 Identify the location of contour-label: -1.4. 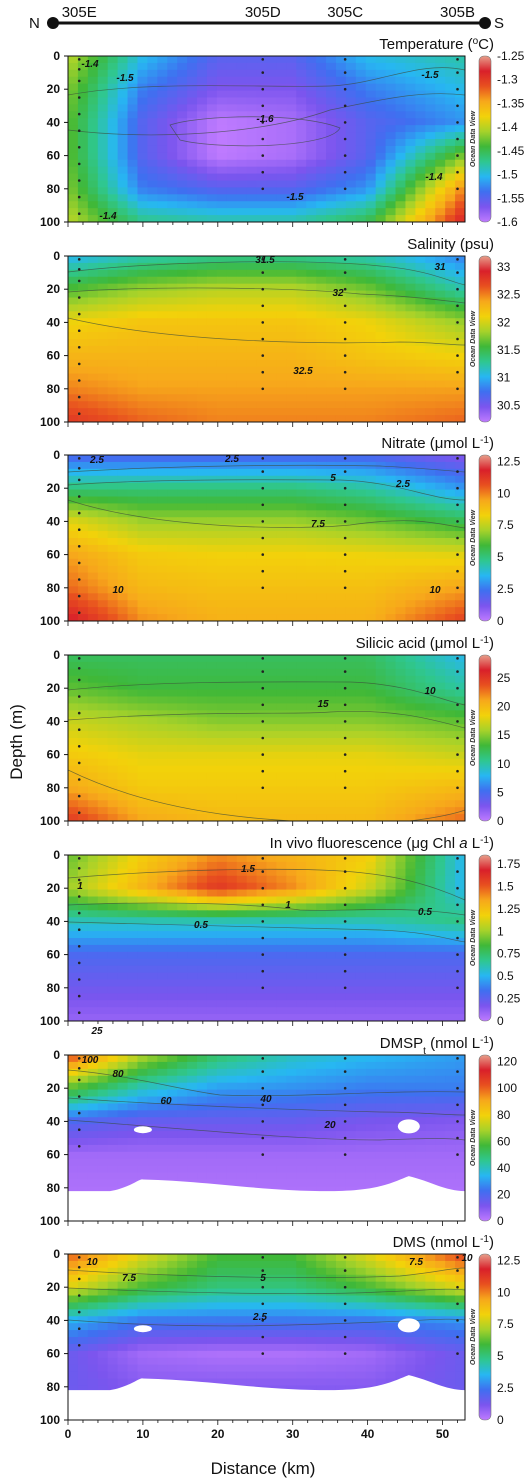
(434, 177).